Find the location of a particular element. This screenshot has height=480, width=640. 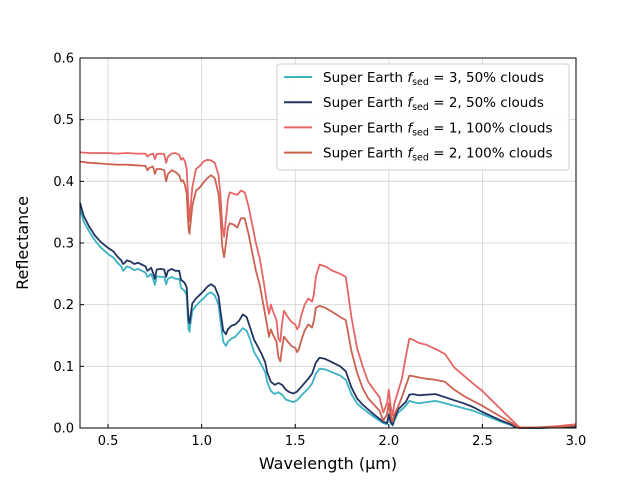

legend-box is located at coordinates (423, 117).